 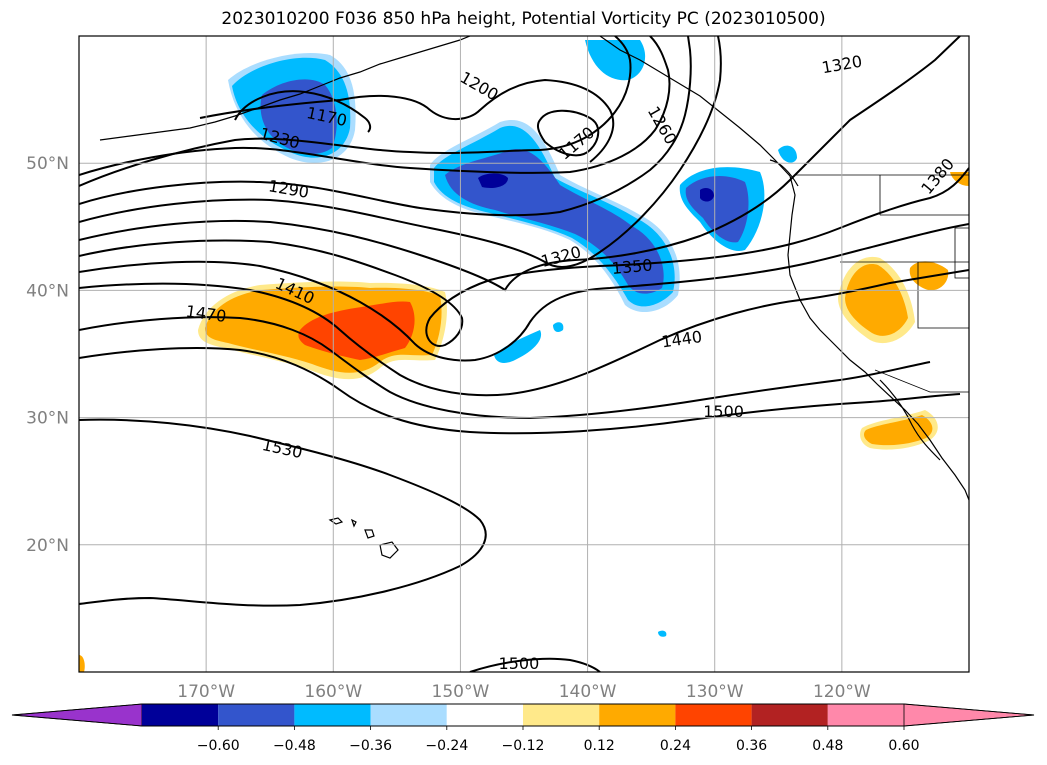 I want to click on pv-orange-region-south, so click(x=898, y=430).